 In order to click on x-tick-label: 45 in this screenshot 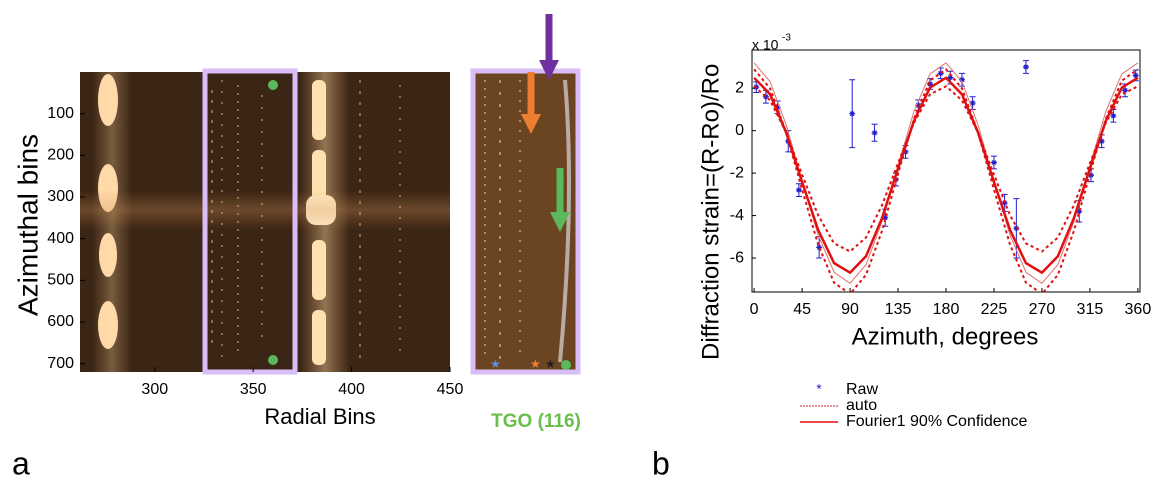, I will do `click(802, 309)`.